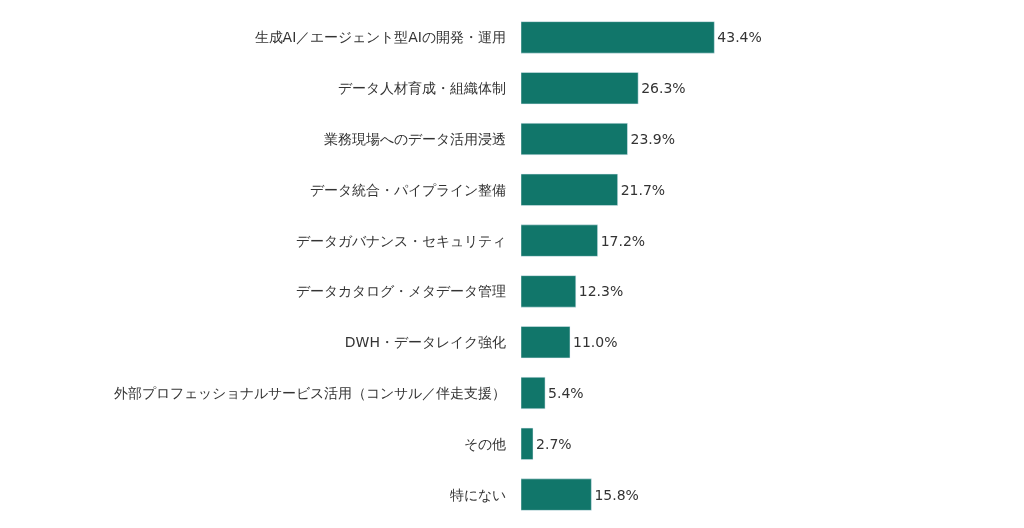  I want to click on y-tick-label: 生成AI／エージェント型AIの開発・運用, so click(380, 37).